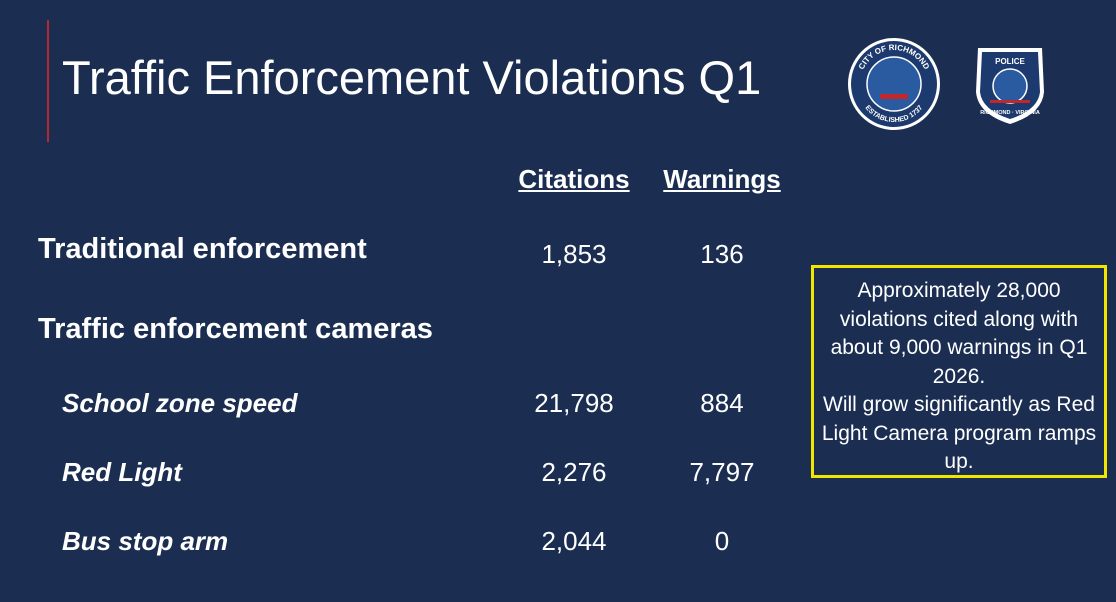  I want to click on badge-stripe, so click(1010, 101).